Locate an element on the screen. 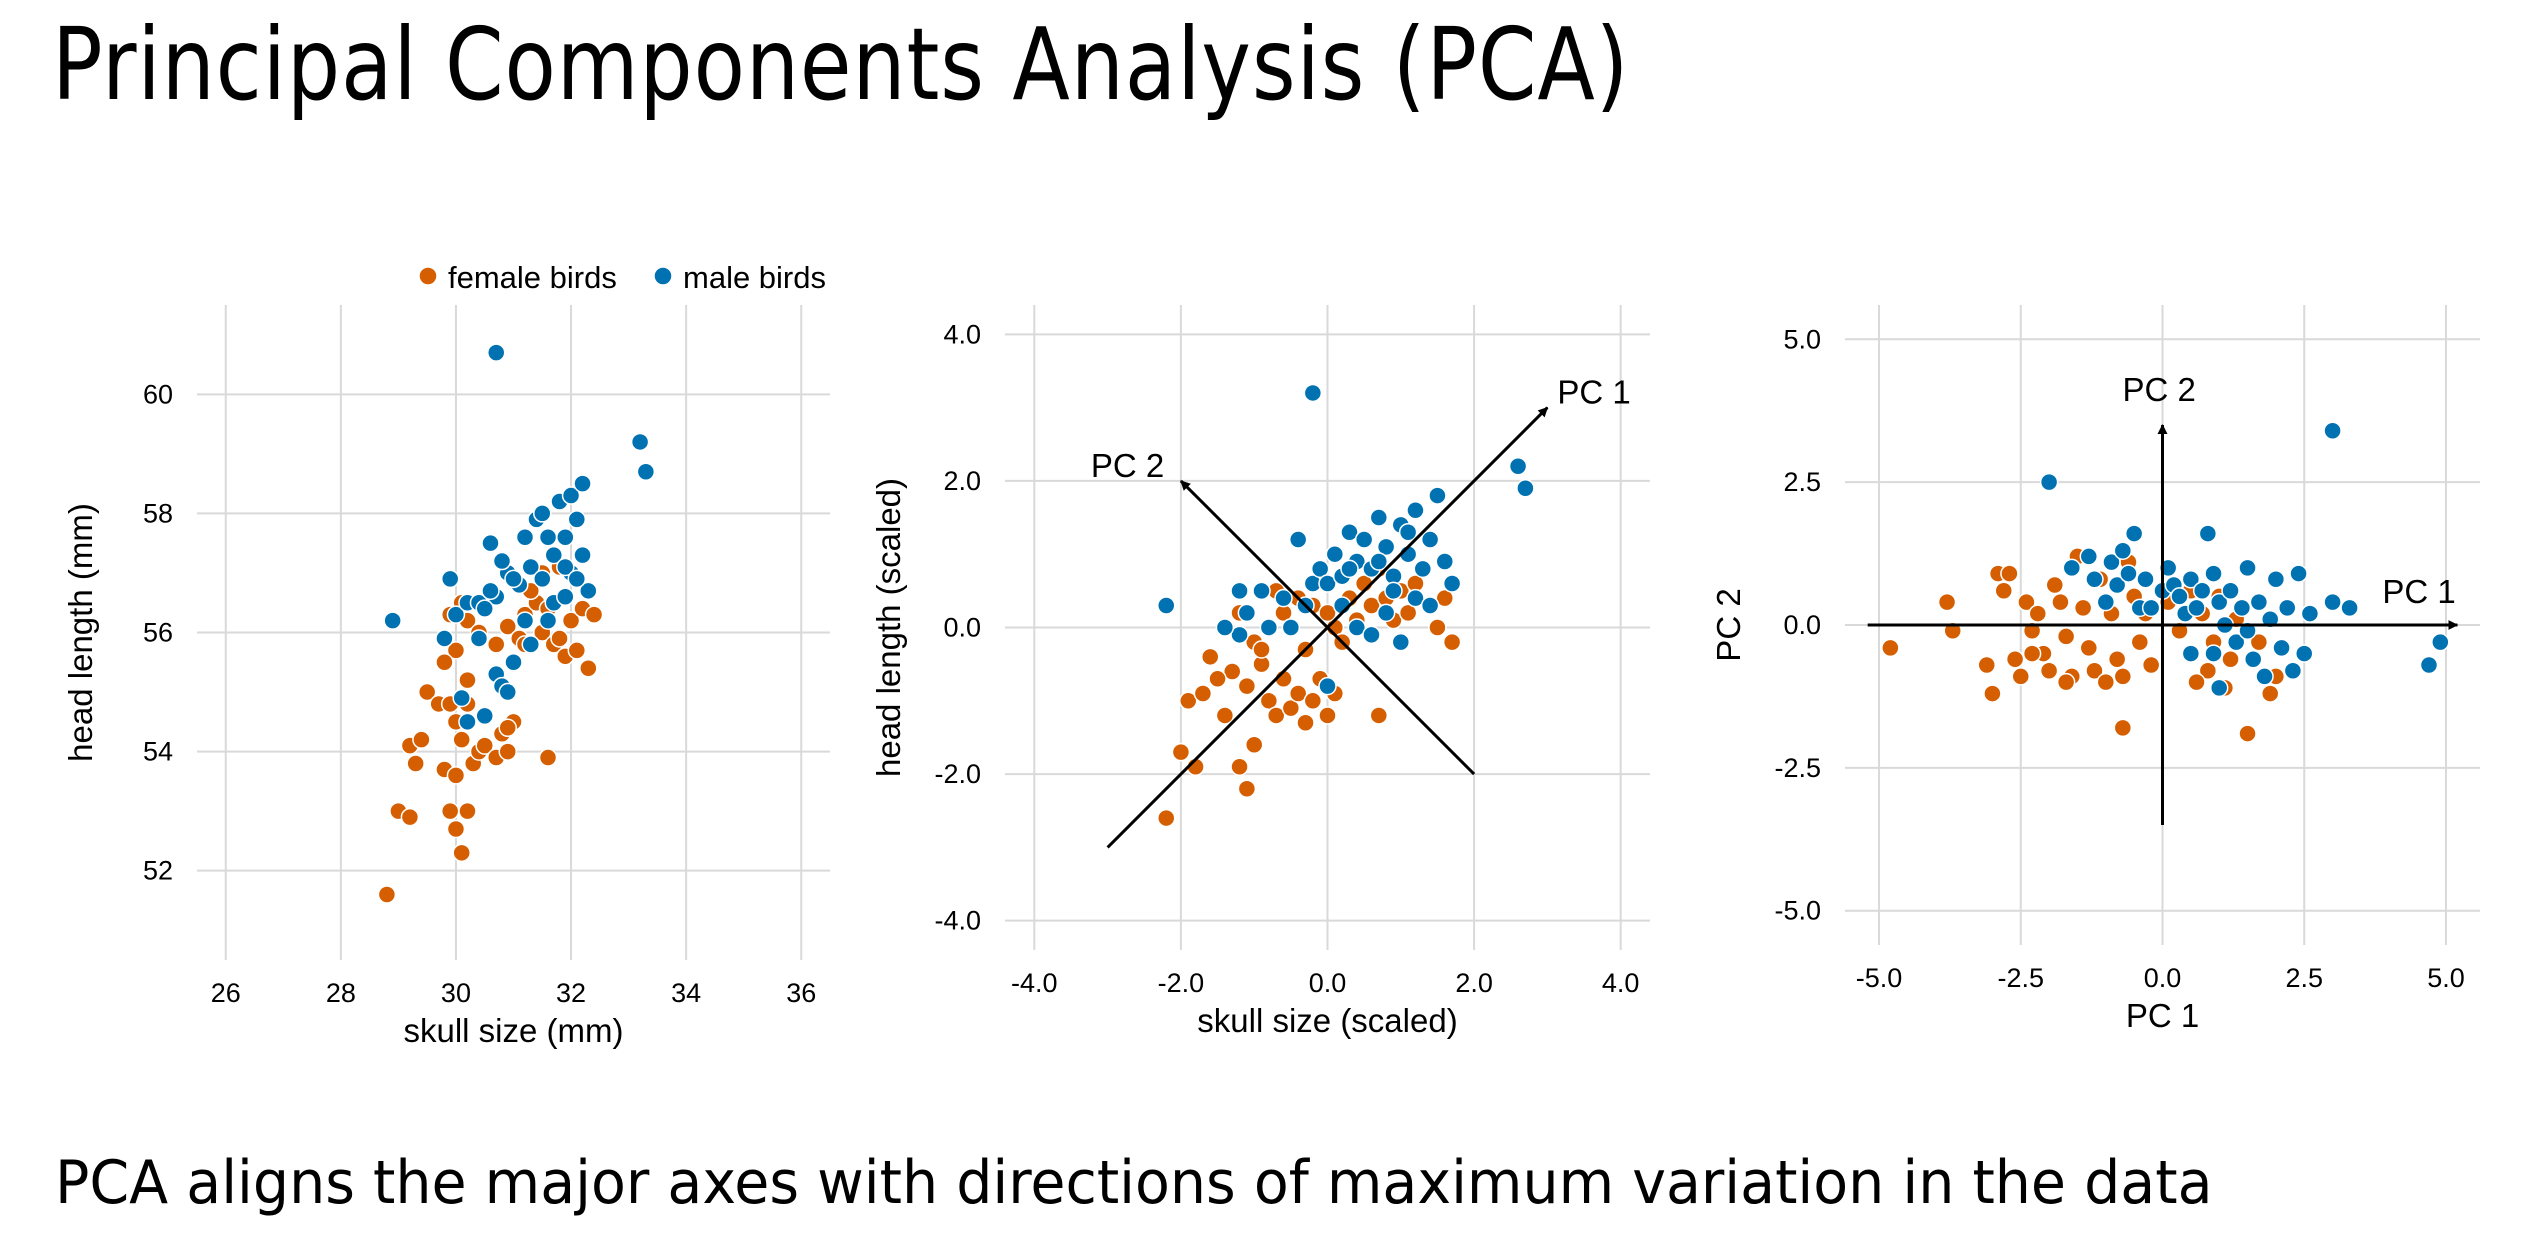  pc-arrow-label: PC 2 is located at coordinates (1127, 465).